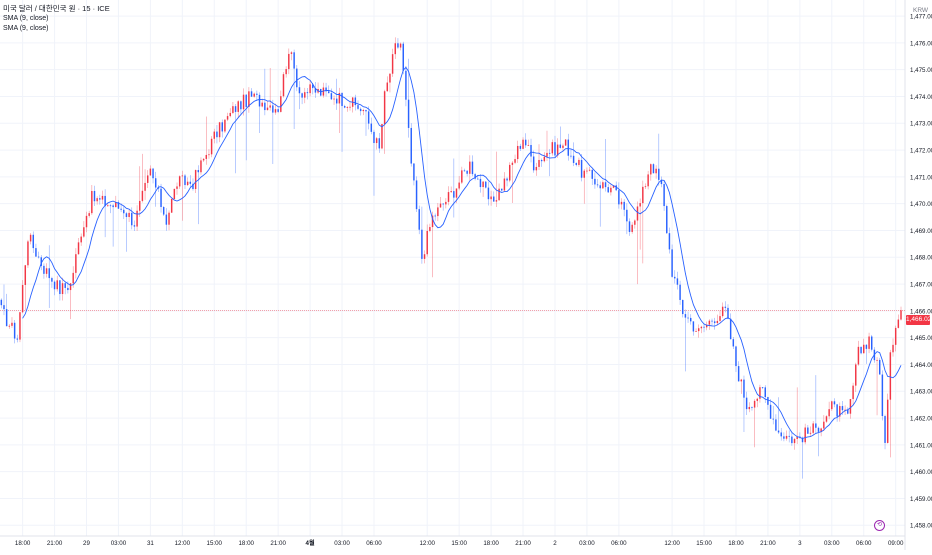 The height and width of the screenshot is (555, 932). Describe the element at coordinates (26, 18) in the screenshot. I see `indicator-label-1: SMA (9, close)` at that location.